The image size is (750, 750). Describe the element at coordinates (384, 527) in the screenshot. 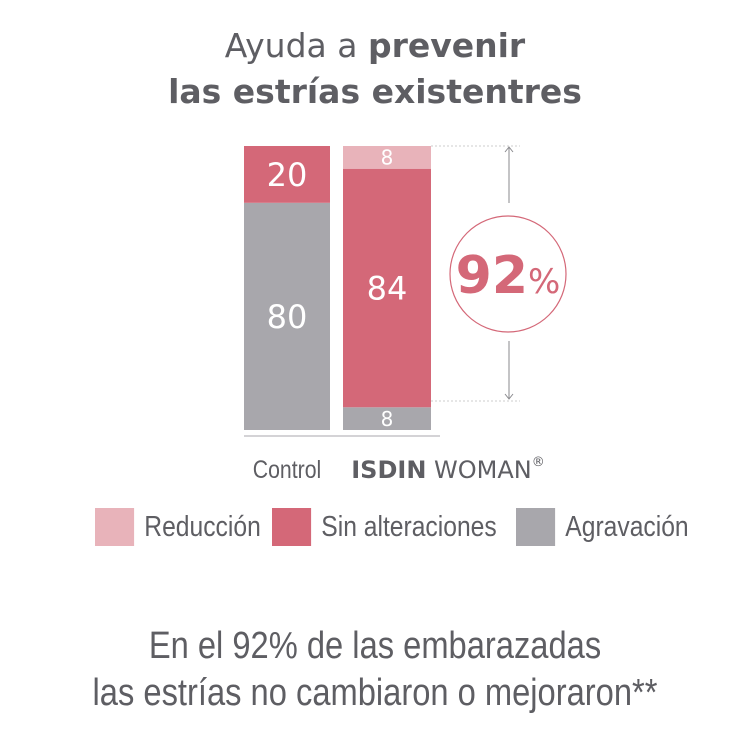

I see `legend-item-sin-alteraciones: Sin alteraciones` at that location.